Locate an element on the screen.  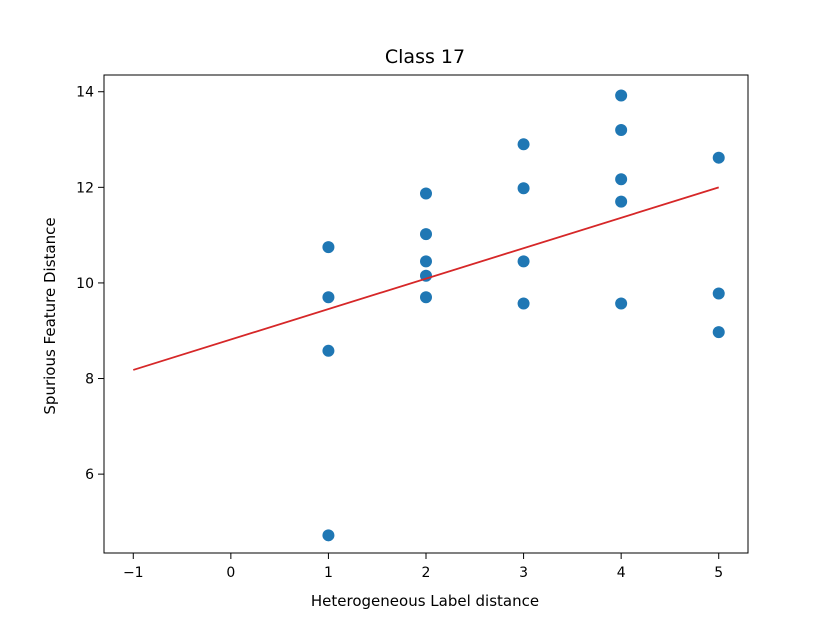
chart-title: Class 17 is located at coordinates (425, 57).